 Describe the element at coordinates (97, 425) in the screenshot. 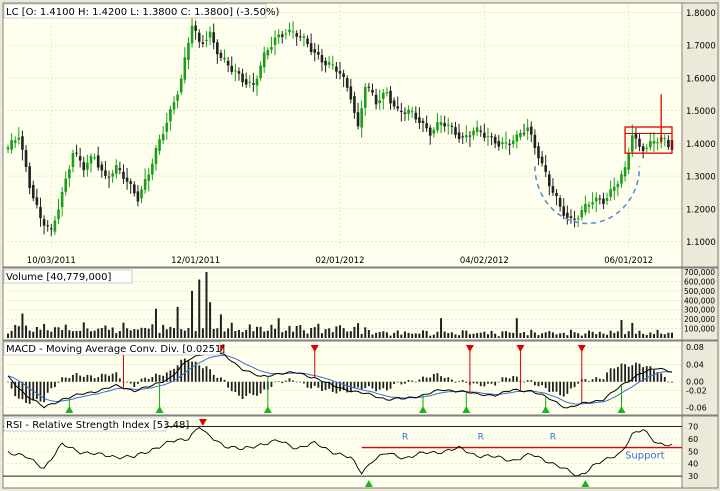

I see `rsi-title: RSI - Relative Strength Index [53.48]` at that location.